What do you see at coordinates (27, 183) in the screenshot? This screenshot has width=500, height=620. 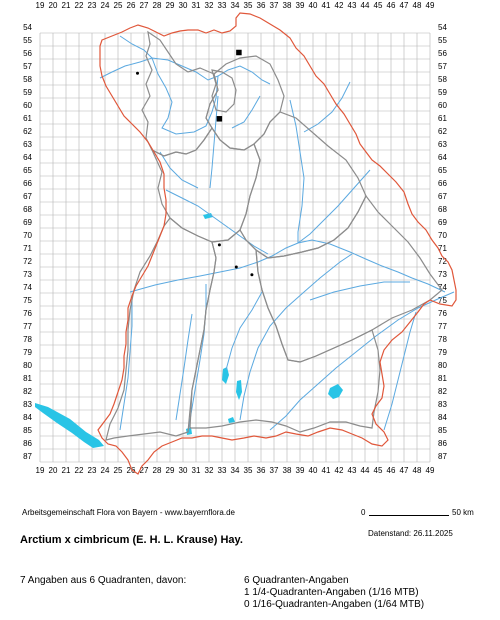 I see `y-tick-label-left: 66` at bounding box center [27, 183].